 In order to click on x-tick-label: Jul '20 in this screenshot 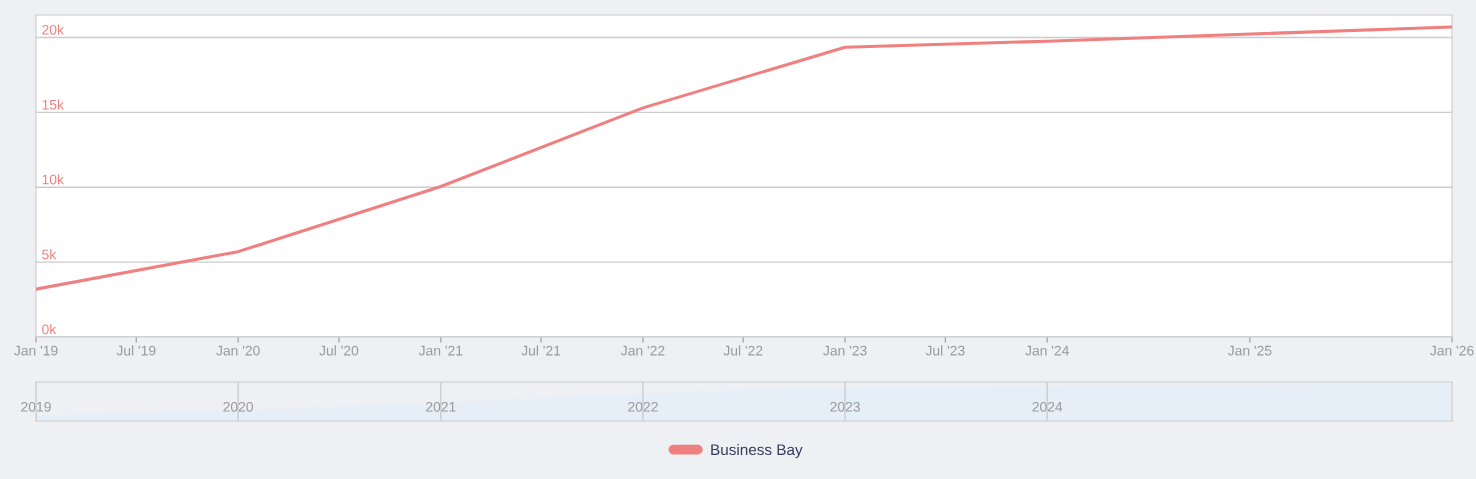, I will do `click(339, 350)`.